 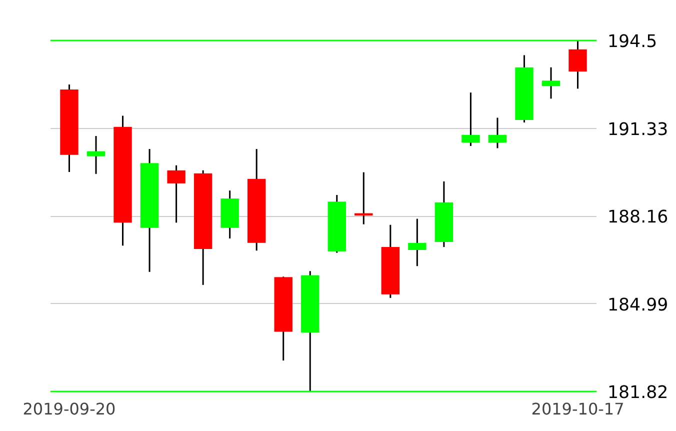 I want to click on y-tick-label: 191.33, so click(x=638, y=130).